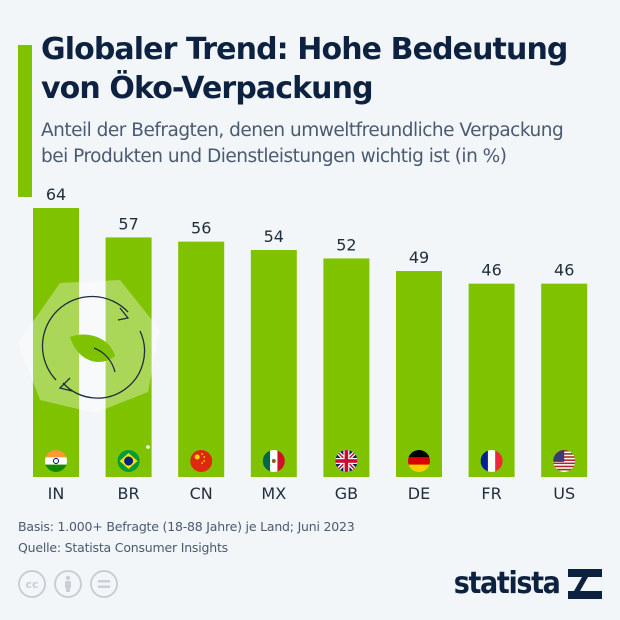 Image resolution: width=620 pixels, height=620 pixels. Describe the element at coordinates (201, 461) in the screenshot. I see `china-flag-icon` at that location.